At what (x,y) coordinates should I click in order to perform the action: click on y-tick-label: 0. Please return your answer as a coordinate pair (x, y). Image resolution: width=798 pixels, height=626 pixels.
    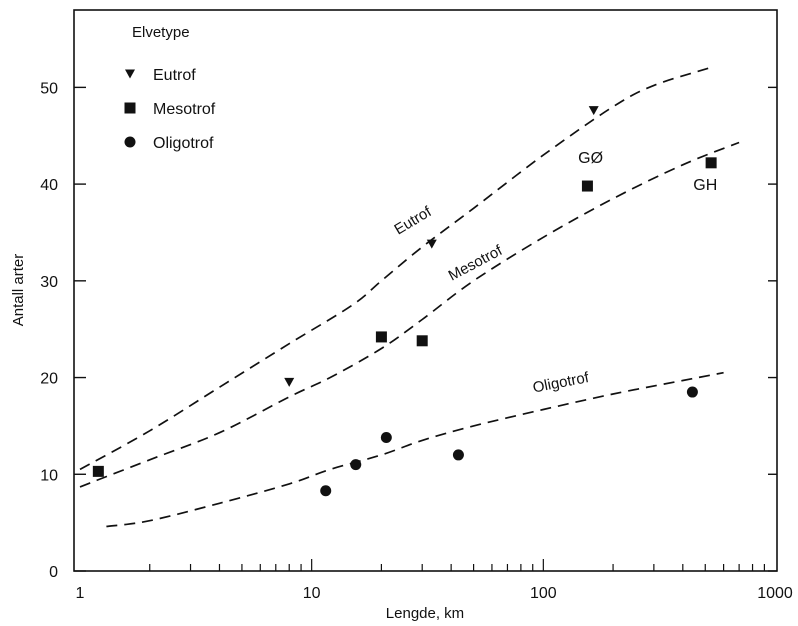
    Looking at the image, I should click on (53, 572).